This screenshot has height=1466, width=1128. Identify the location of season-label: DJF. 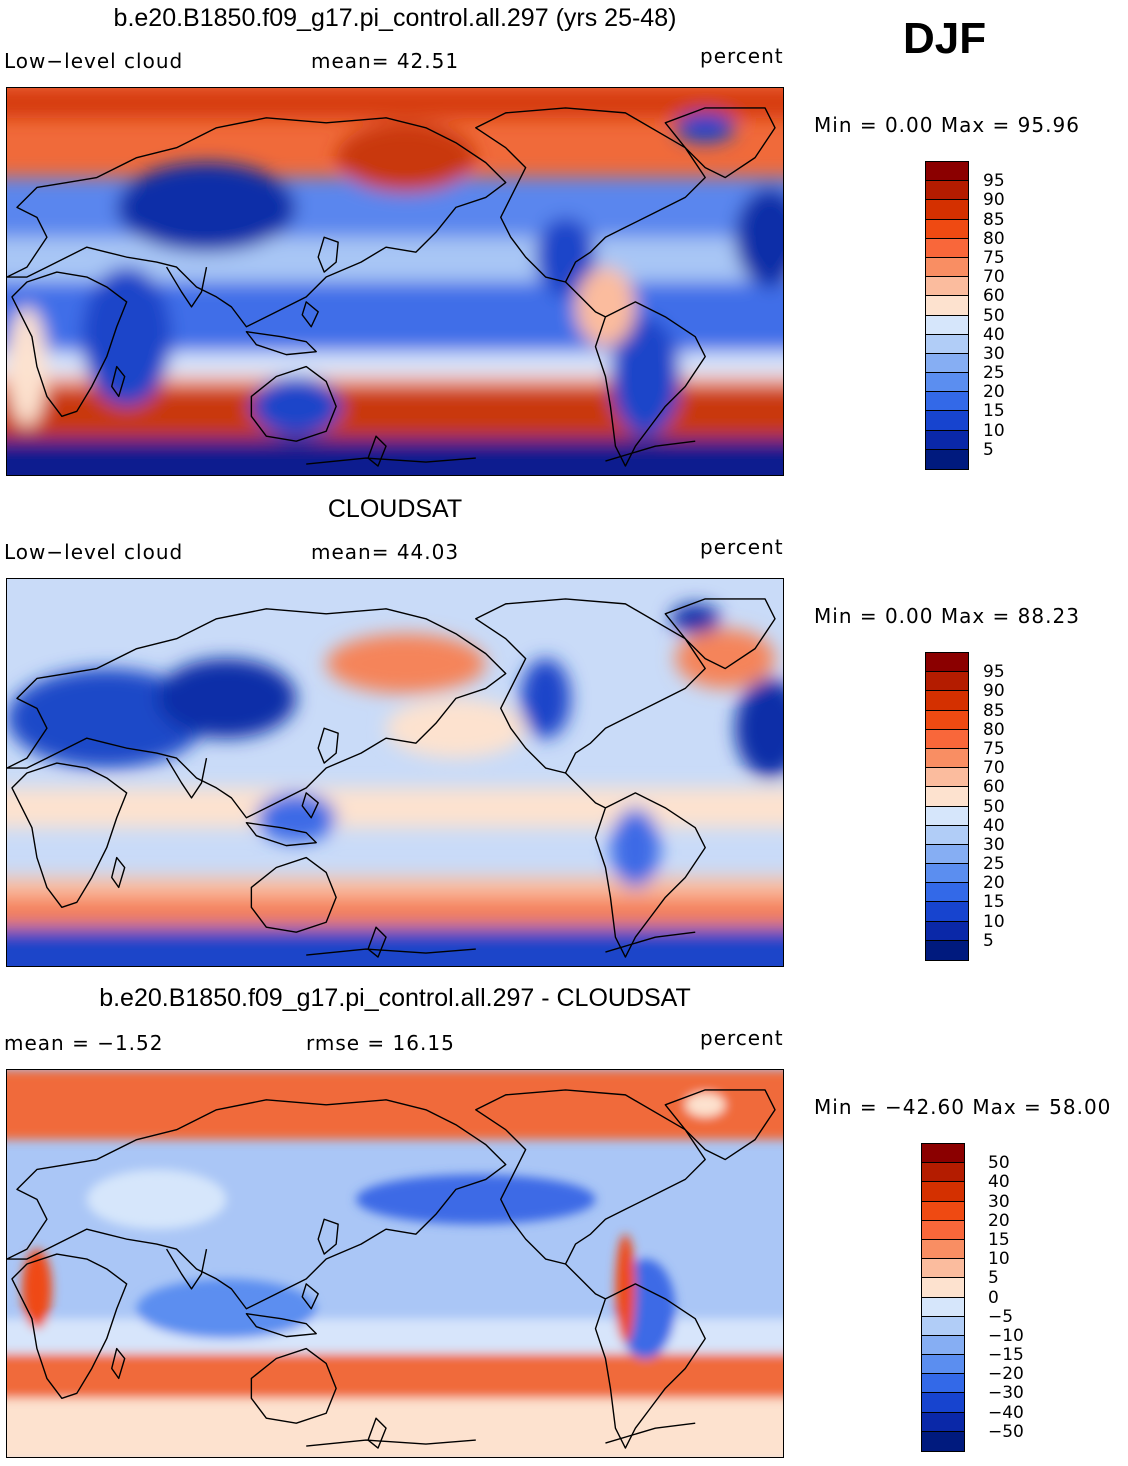
(945, 38).